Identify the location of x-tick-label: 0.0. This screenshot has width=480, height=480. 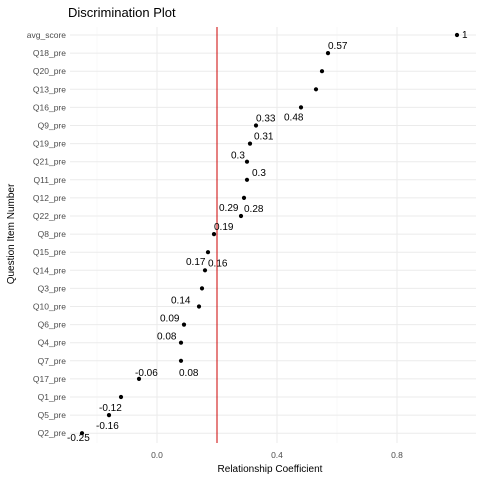
(157, 455).